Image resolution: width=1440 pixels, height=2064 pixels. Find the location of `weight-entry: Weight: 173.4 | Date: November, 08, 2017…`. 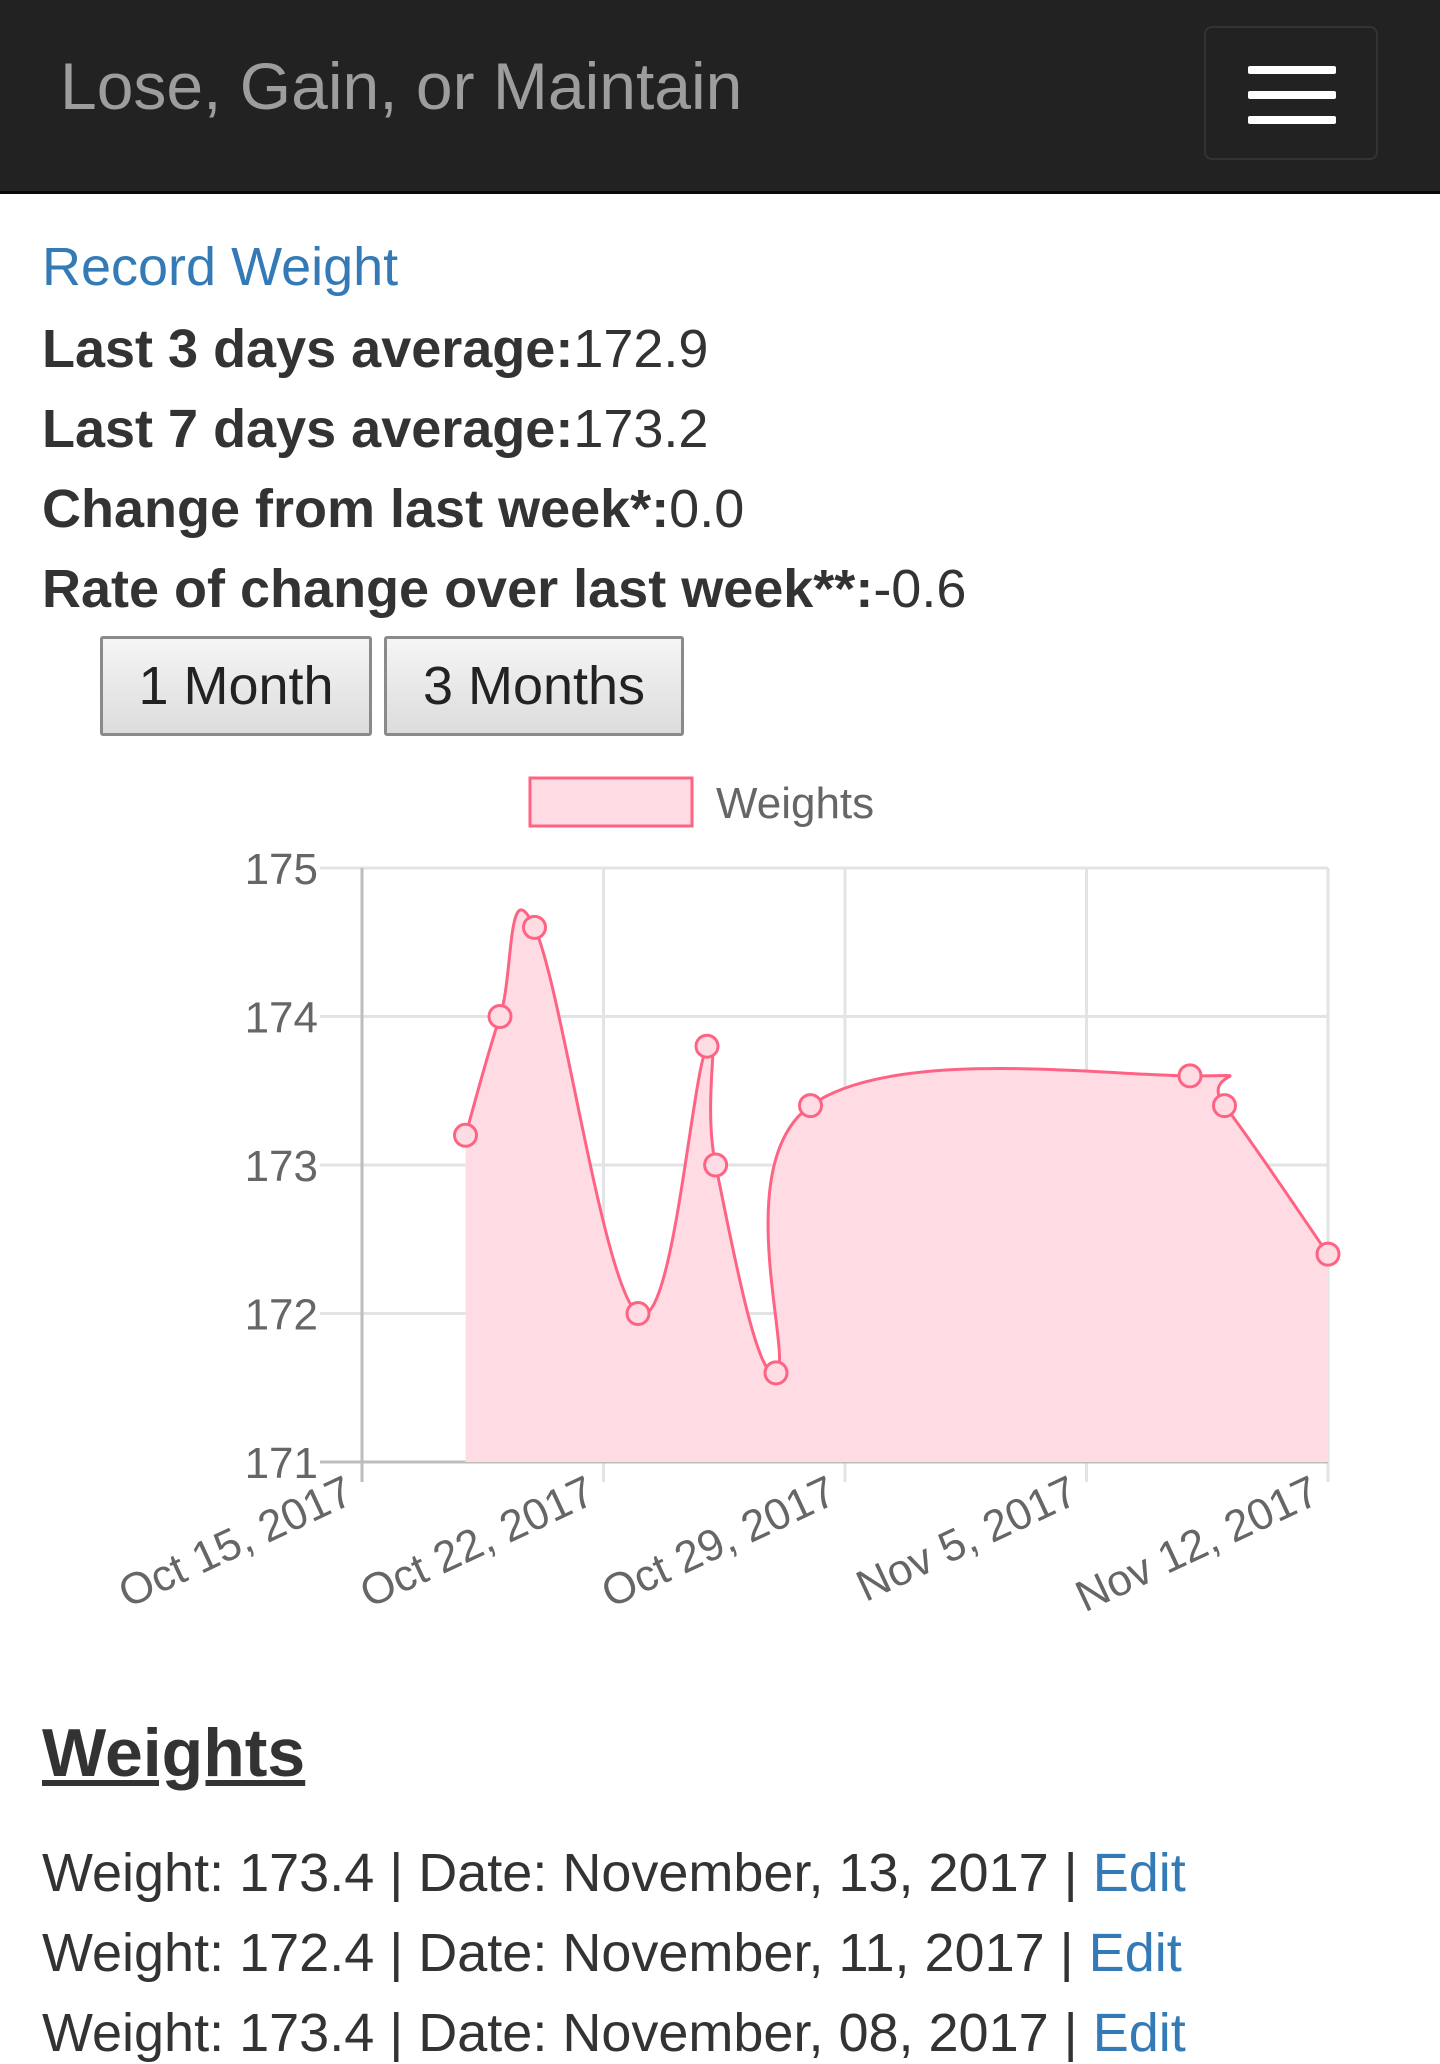

weight-entry: Weight: 173.4 | Date: November, 08, 2017… is located at coordinates (614, 2033).